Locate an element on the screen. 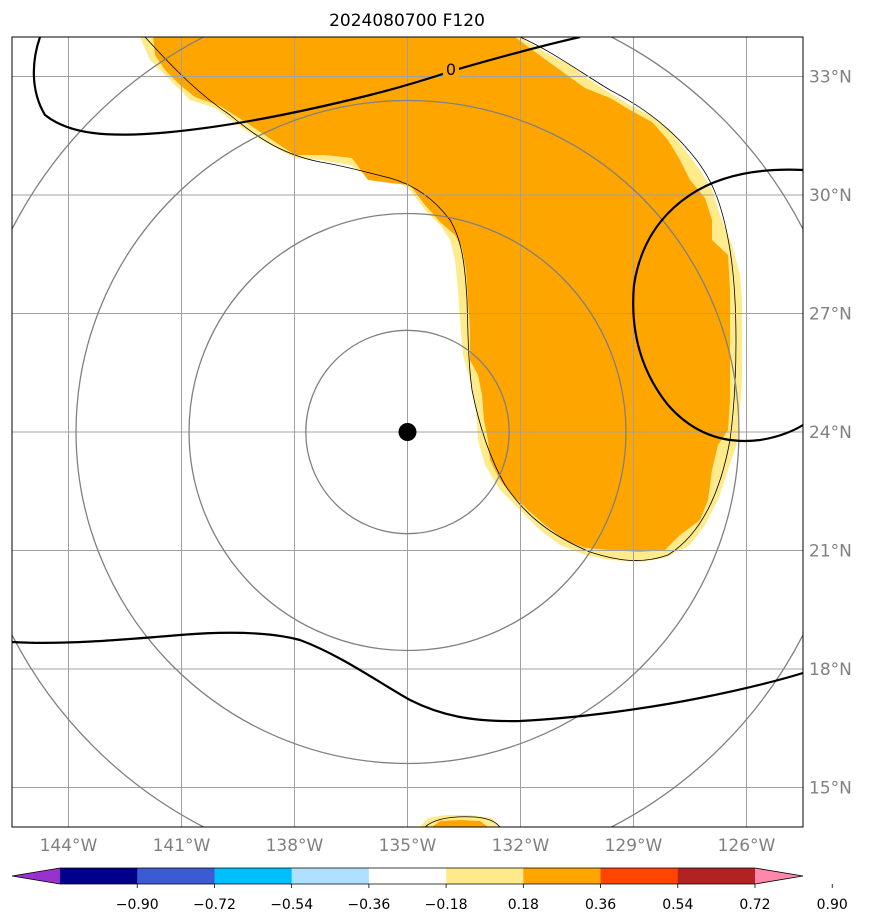 The image size is (873, 924). colorbar-extend-low is located at coordinates (36, 876).